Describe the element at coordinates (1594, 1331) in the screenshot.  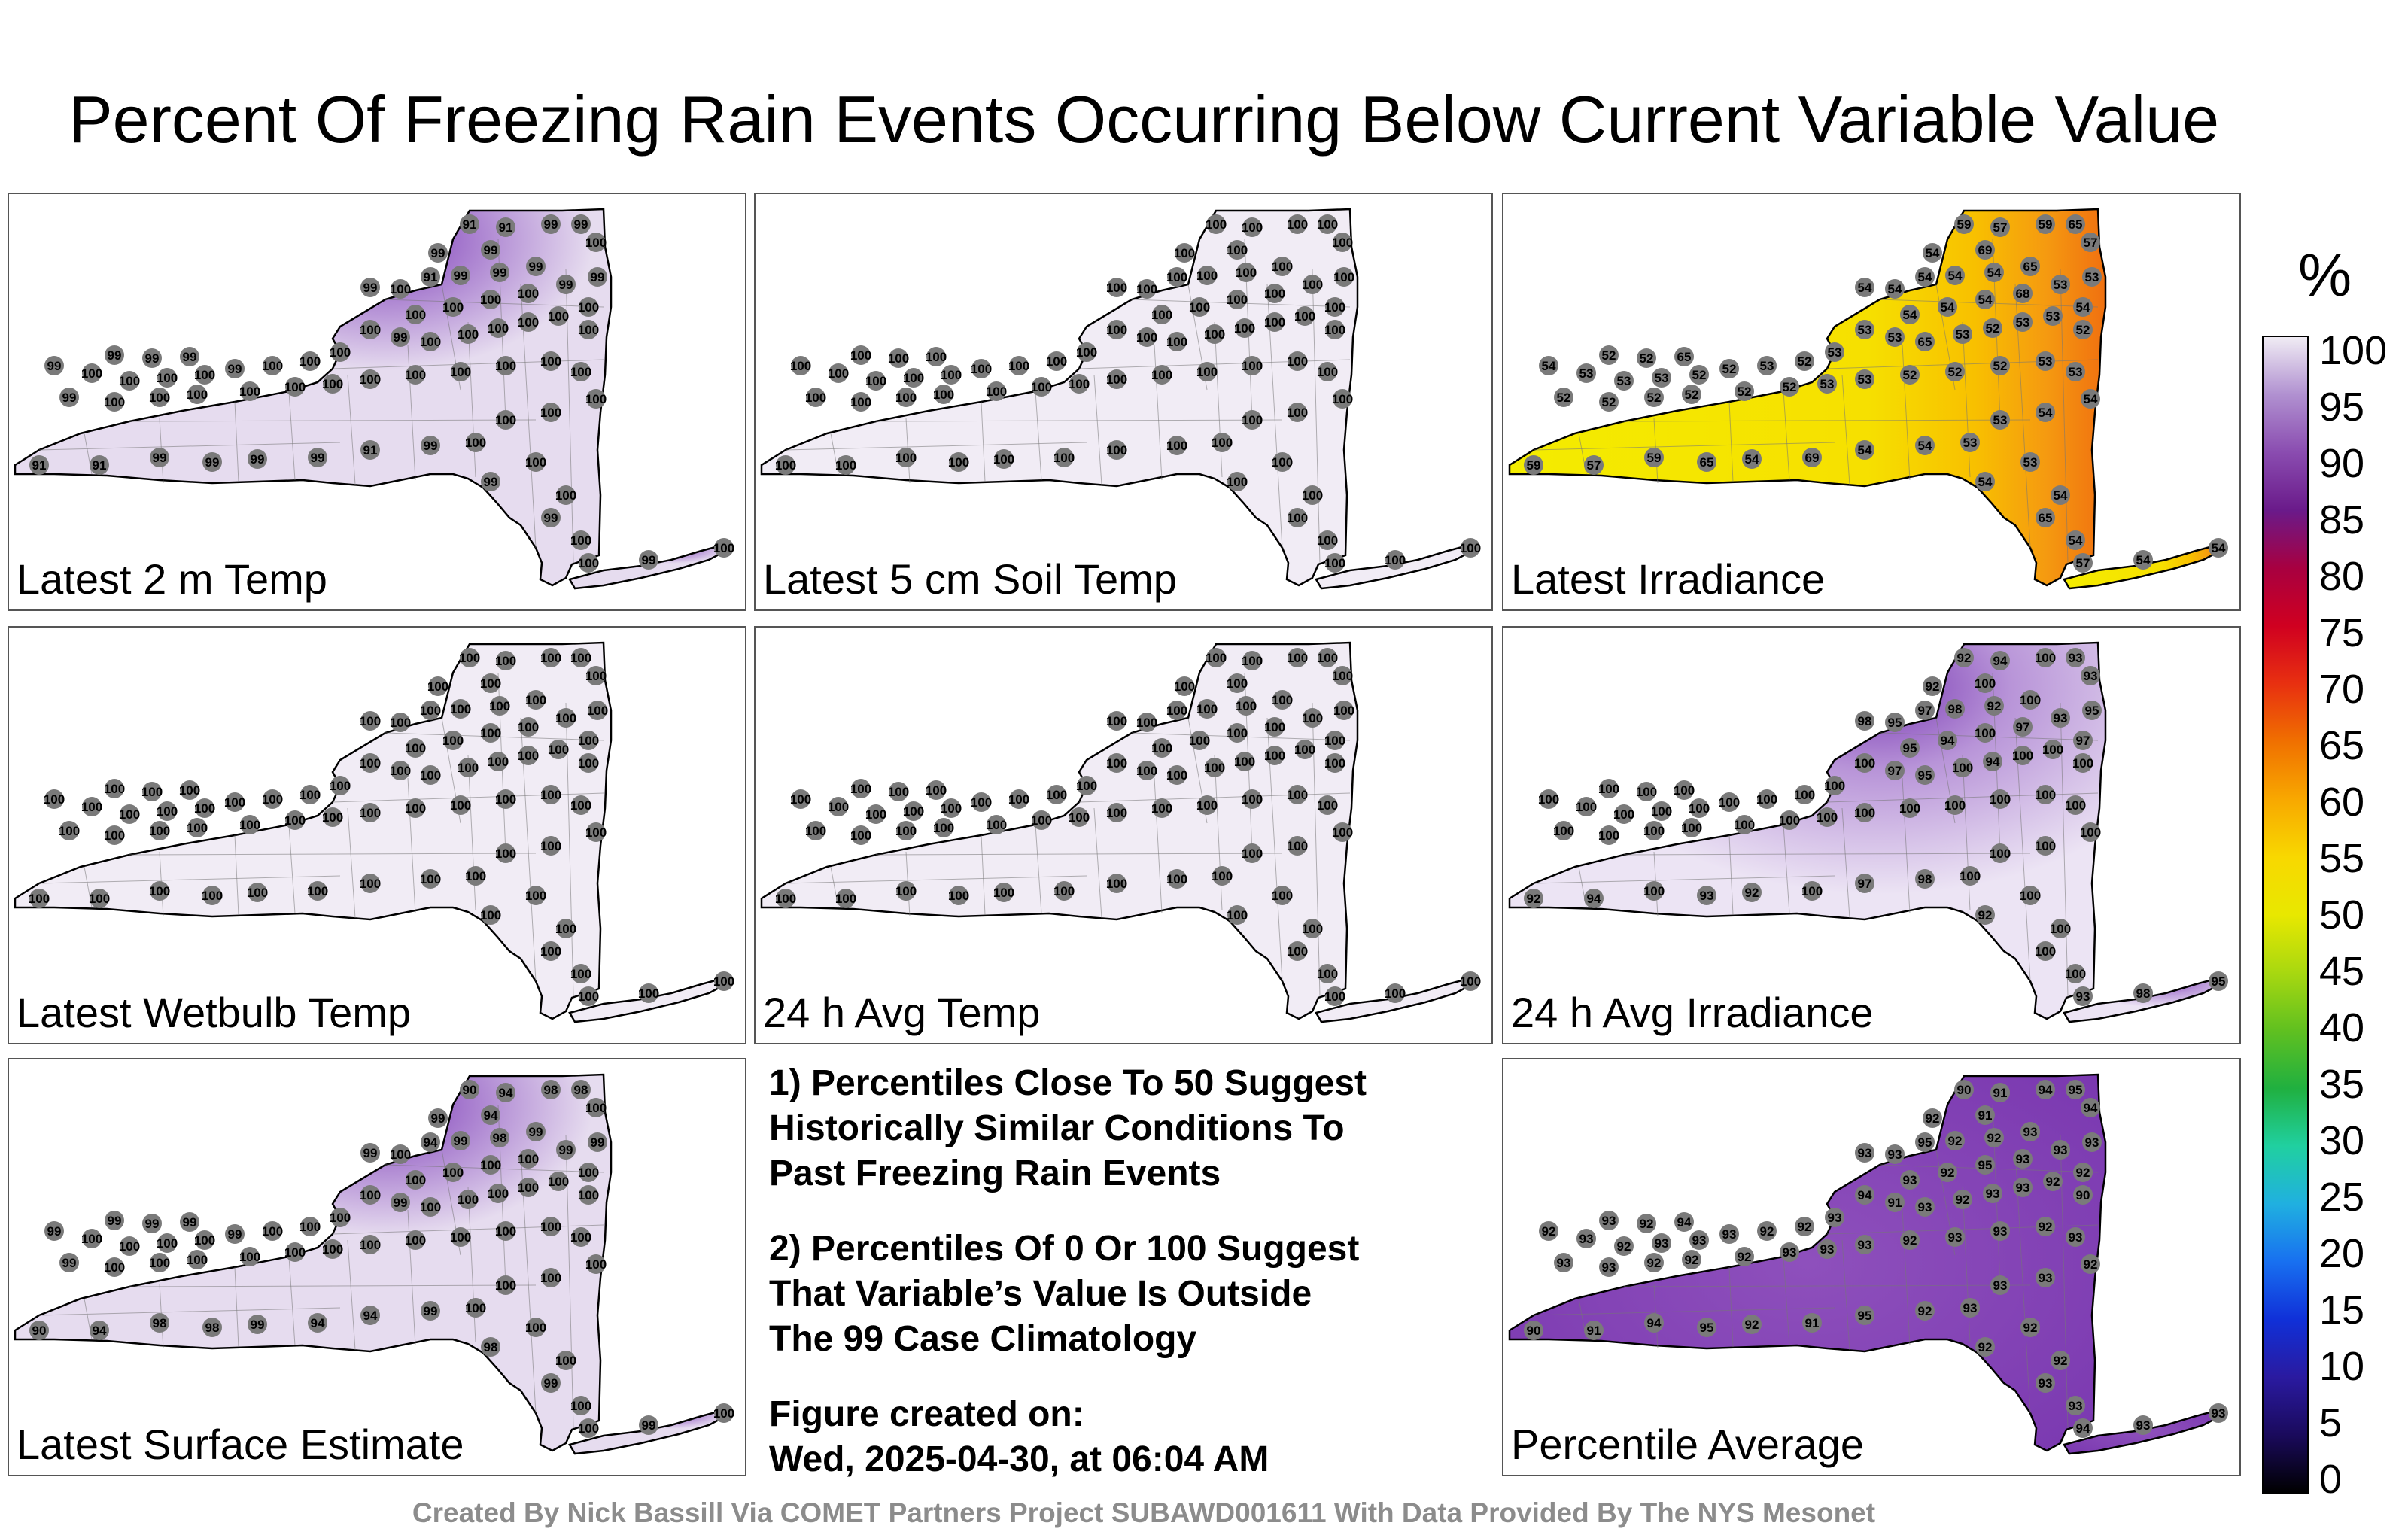
I see `station-value: 91` at that location.